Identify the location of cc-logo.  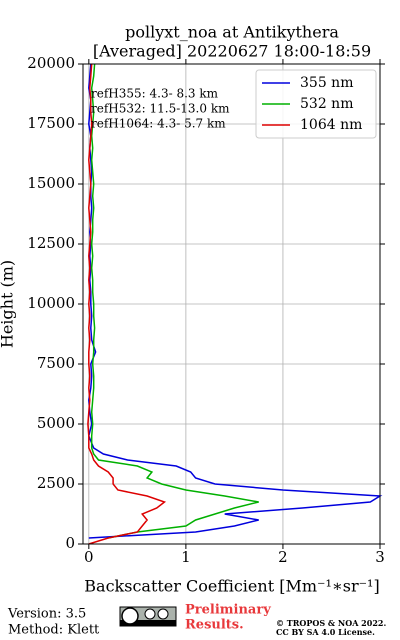
(148, 616).